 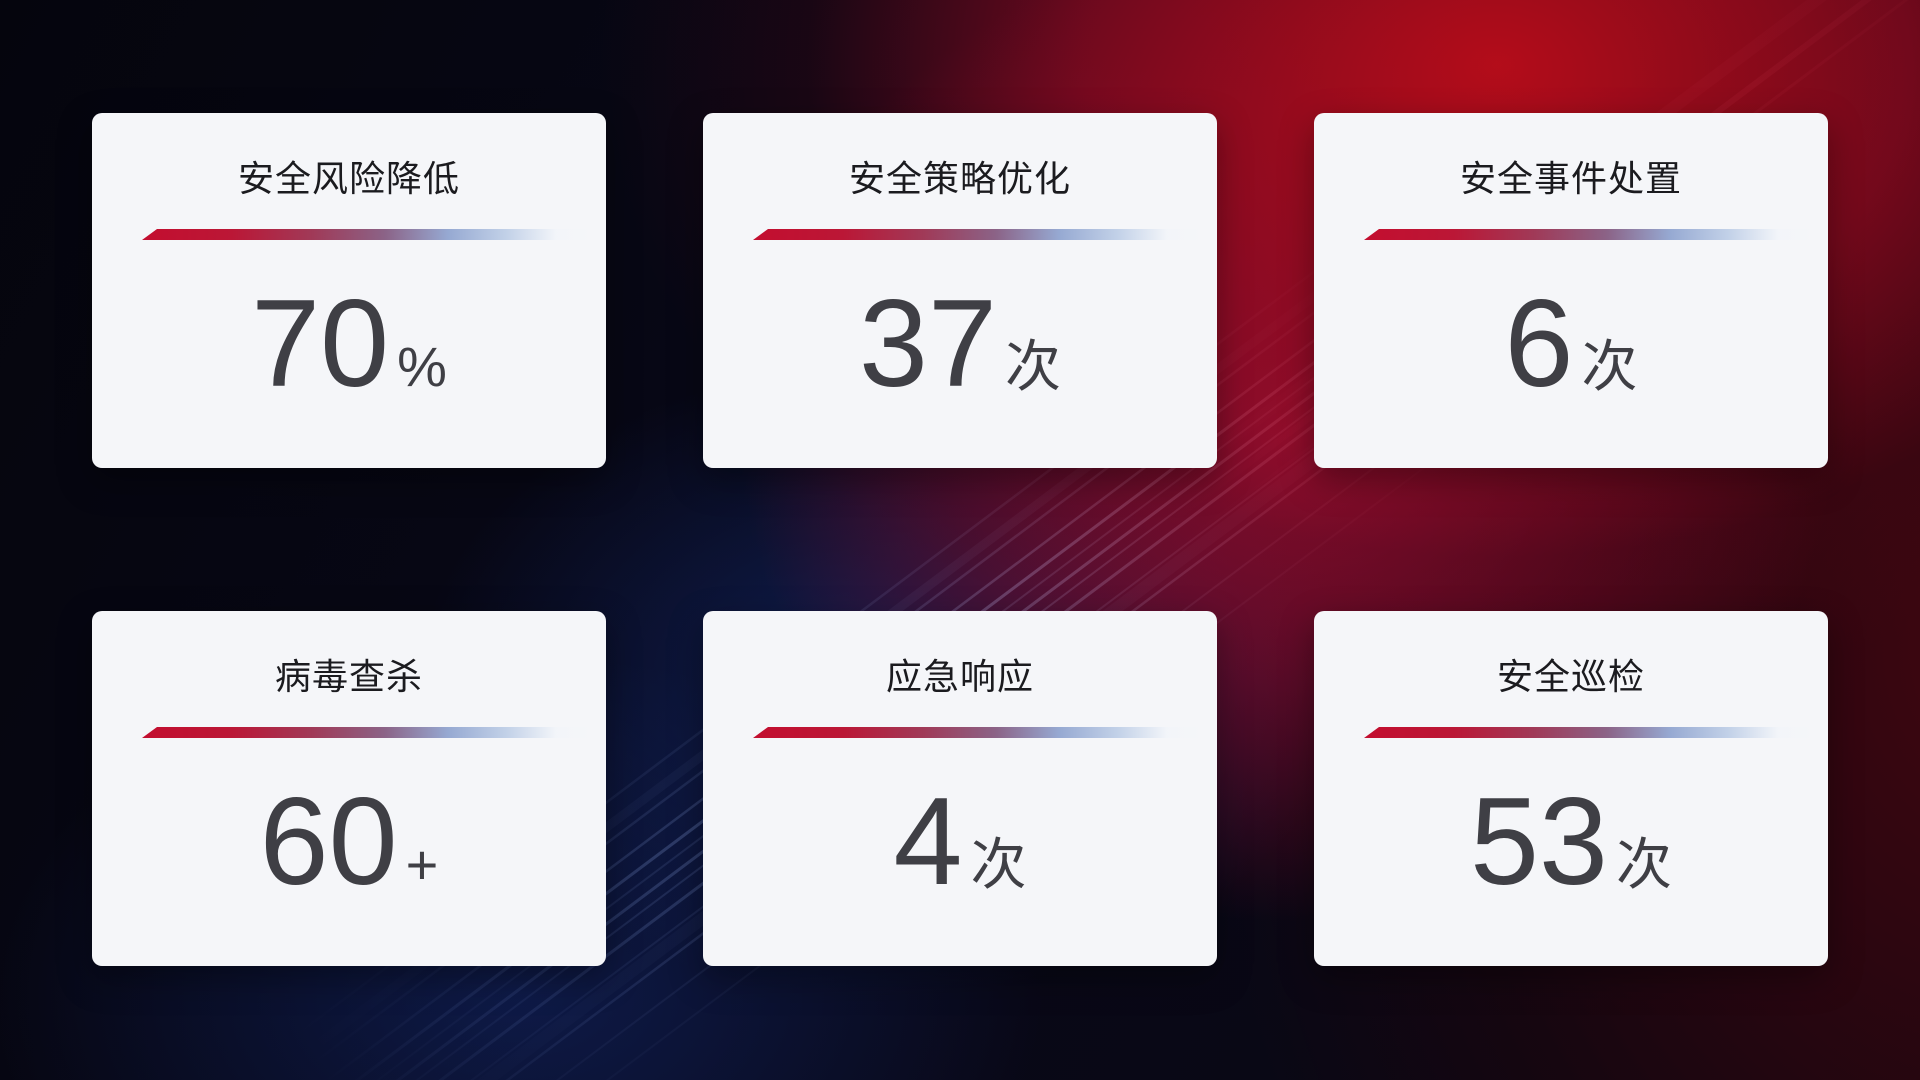 What do you see at coordinates (928, 344) in the screenshot?
I see `stat-value: 37` at bounding box center [928, 344].